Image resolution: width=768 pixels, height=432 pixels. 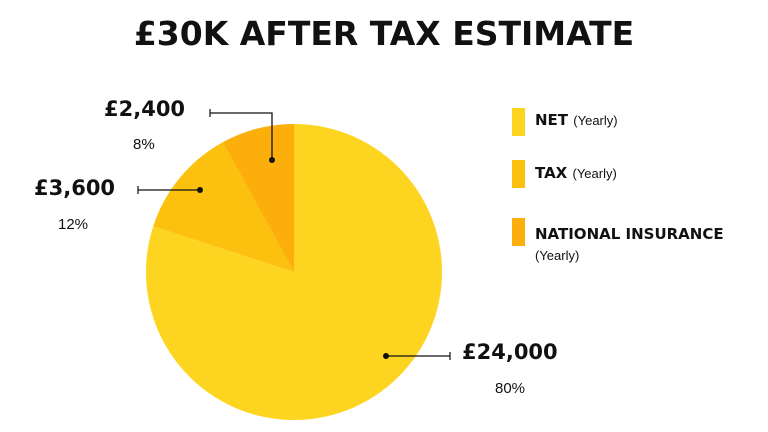 I want to click on slice-amount-tax: £3,600, so click(x=75, y=188).